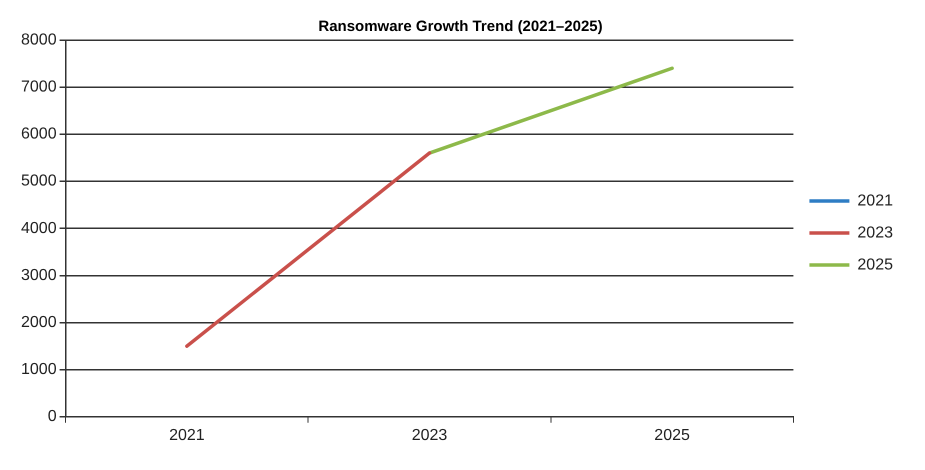  I want to click on y-tick-label: 8000, so click(39, 39).